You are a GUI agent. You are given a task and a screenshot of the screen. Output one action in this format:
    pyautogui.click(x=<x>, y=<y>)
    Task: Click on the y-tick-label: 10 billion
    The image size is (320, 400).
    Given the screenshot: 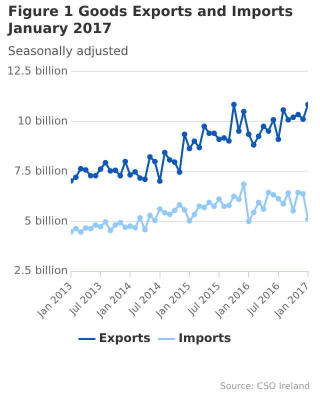 What is the action you would take?
    pyautogui.click(x=42, y=121)
    